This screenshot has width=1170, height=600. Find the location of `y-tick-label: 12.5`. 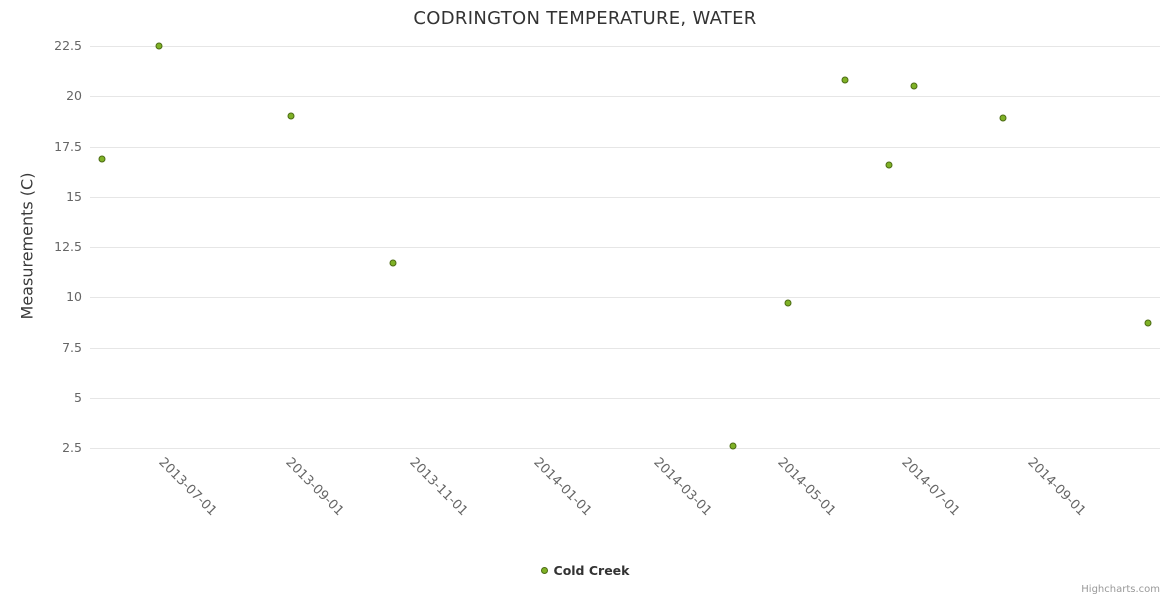

y-tick-label: 12.5 is located at coordinates (68, 246).